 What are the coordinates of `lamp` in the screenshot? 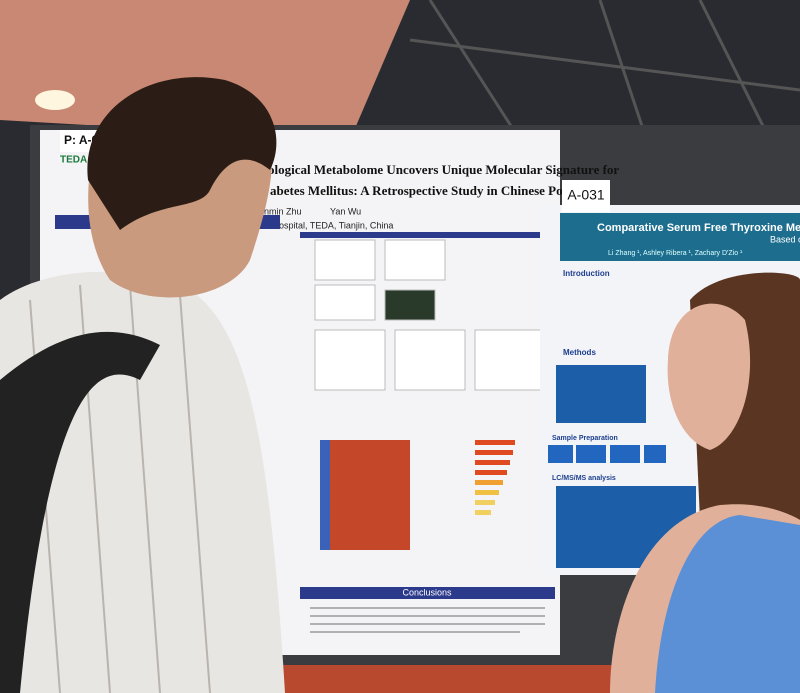 It's located at (55, 100).